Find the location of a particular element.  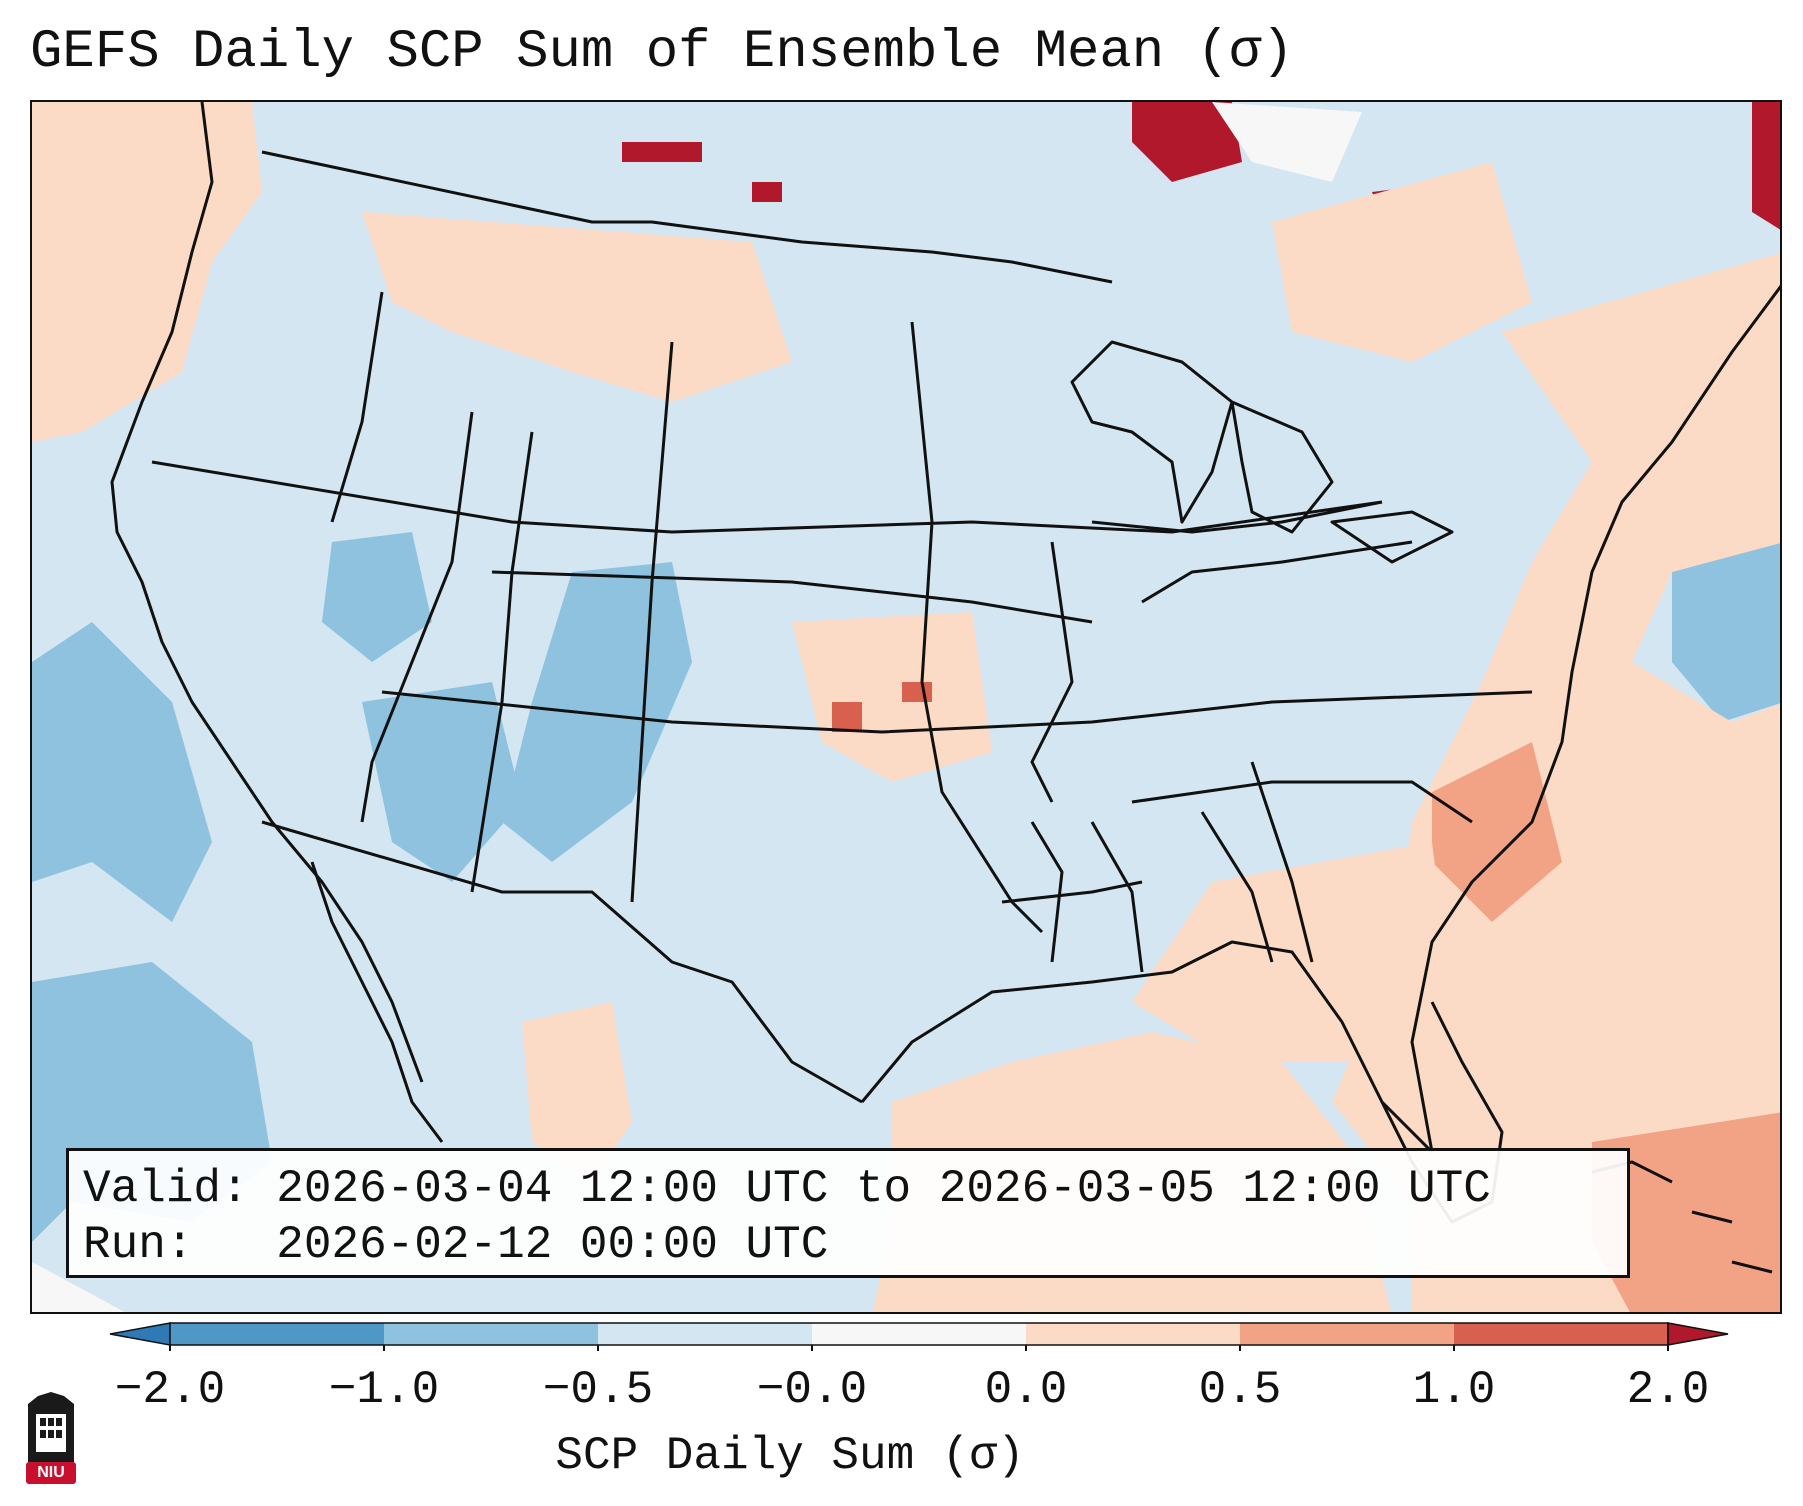

colorbar-tick-label: −0.0 is located at coordinates (812, 1390).